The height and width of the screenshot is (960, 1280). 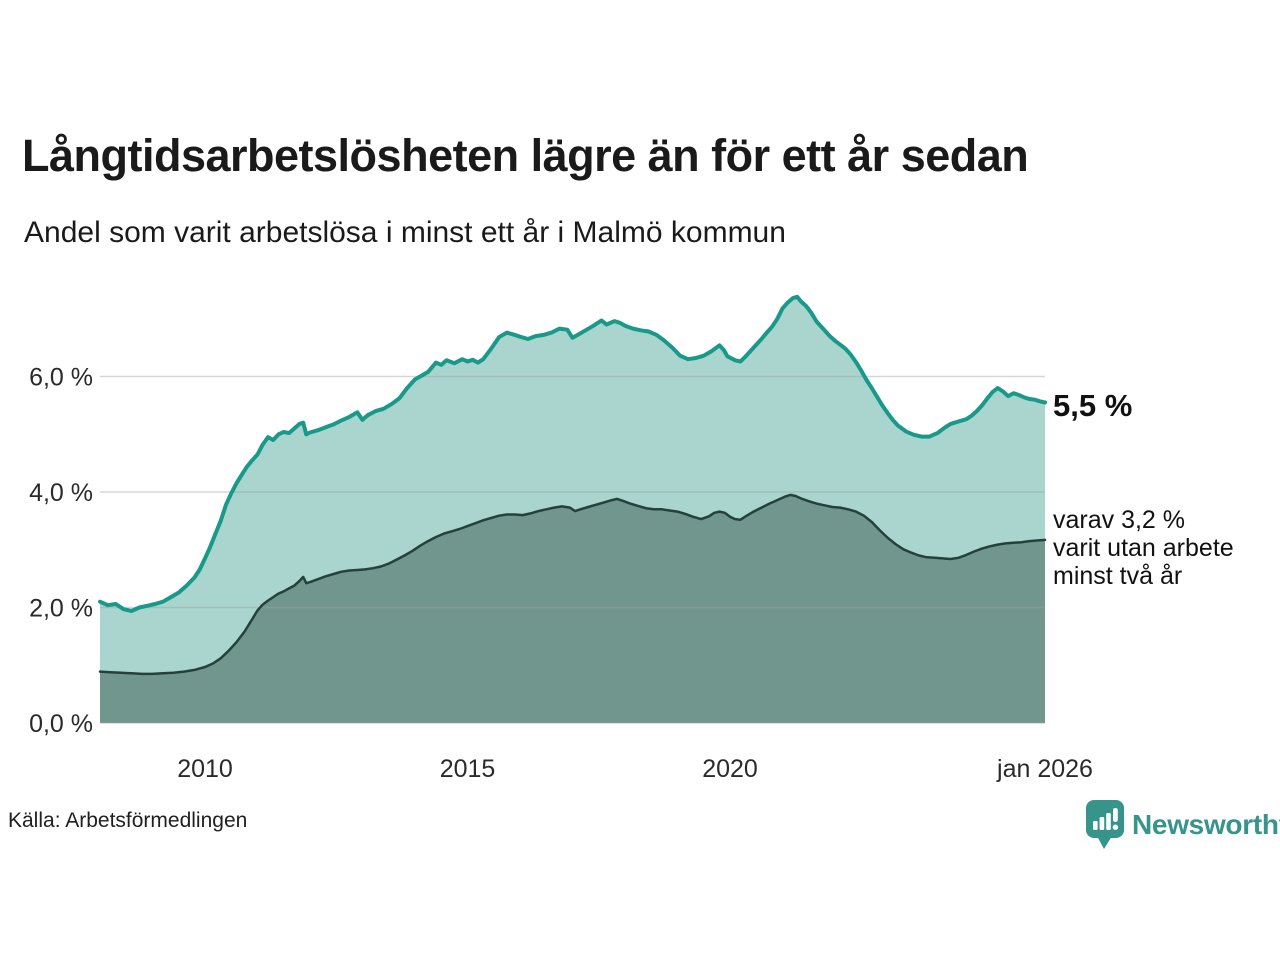 I want to click on newsworthy-logo: Newsworthy, so click(x=1183, y=825).